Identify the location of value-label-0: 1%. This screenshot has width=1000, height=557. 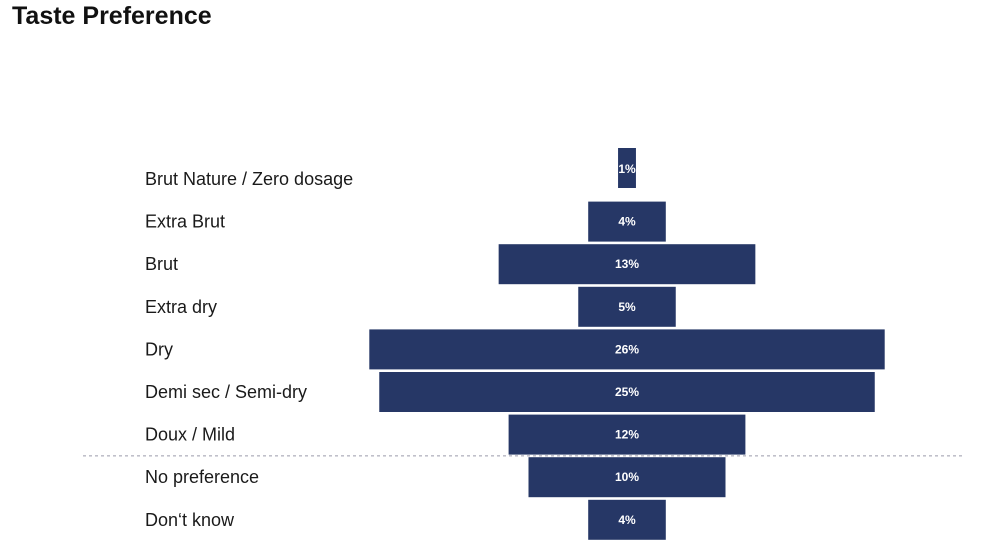
(627, 169).